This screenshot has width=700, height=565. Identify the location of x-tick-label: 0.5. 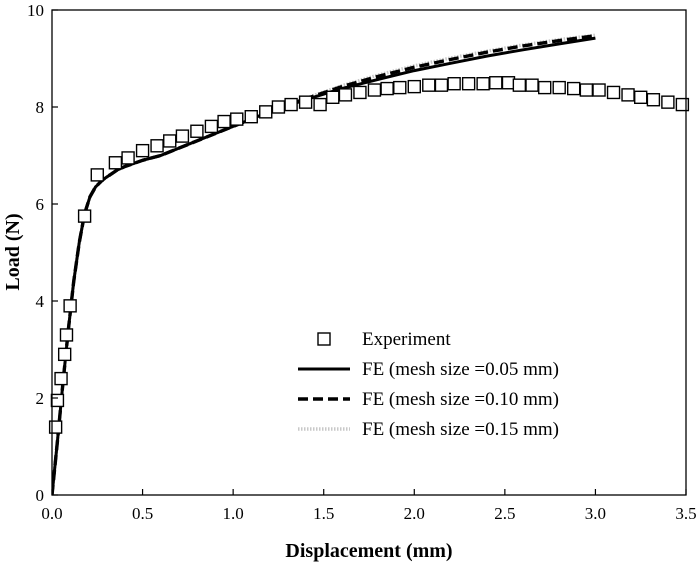
(142, 513).